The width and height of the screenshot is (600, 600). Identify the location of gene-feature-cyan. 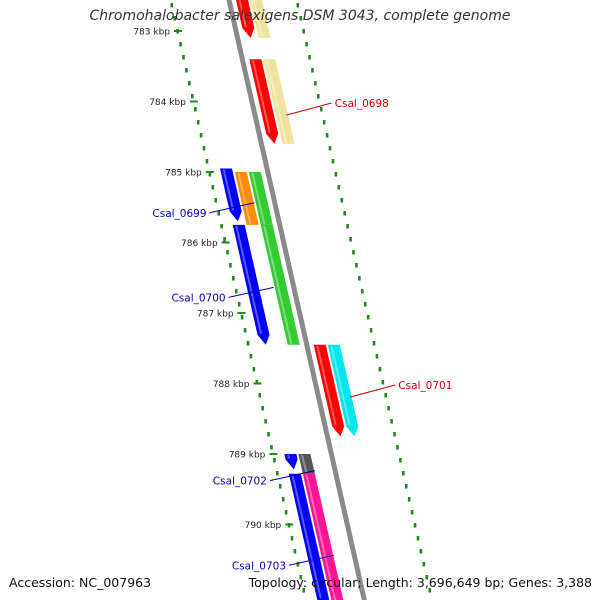
(343, 390).